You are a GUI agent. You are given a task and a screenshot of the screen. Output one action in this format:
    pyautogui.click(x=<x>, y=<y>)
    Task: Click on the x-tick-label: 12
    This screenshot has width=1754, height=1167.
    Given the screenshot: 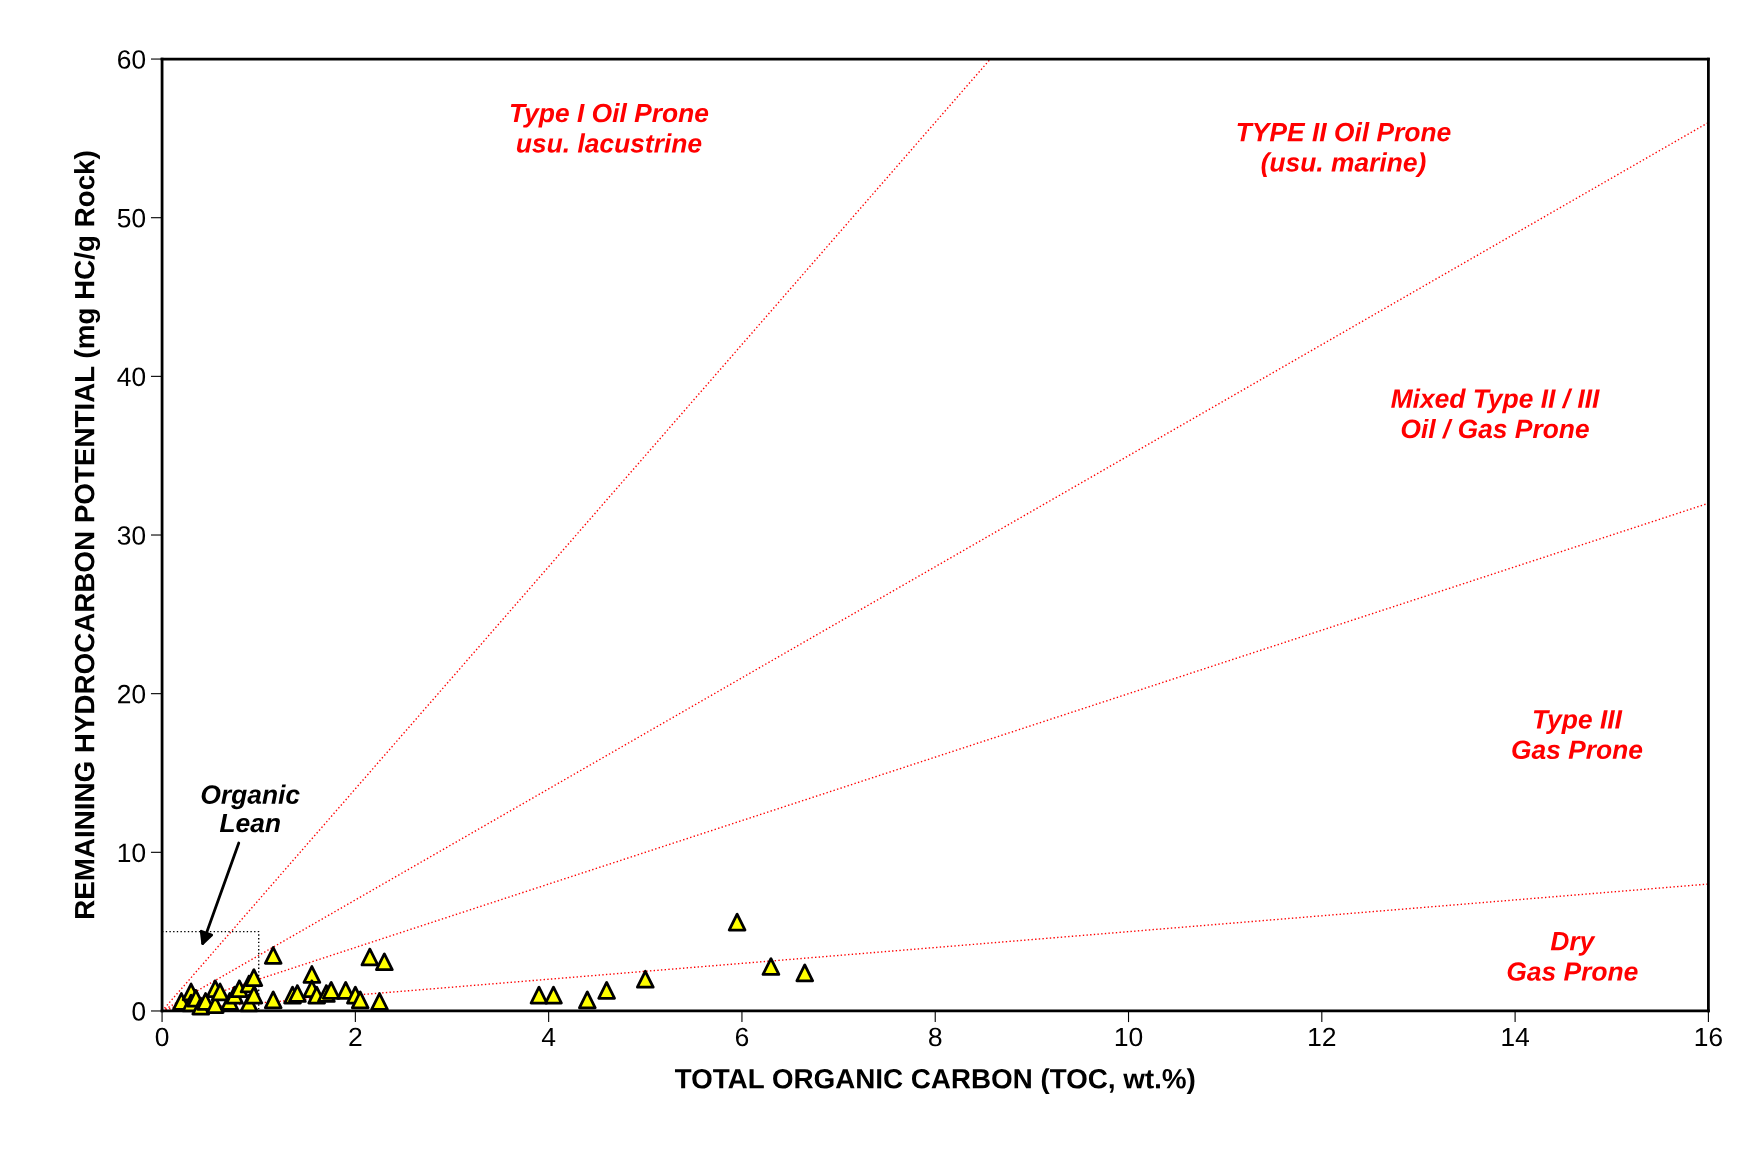 What is the action you would take?
    pyautogui.click(x=1322, y=1037)
    